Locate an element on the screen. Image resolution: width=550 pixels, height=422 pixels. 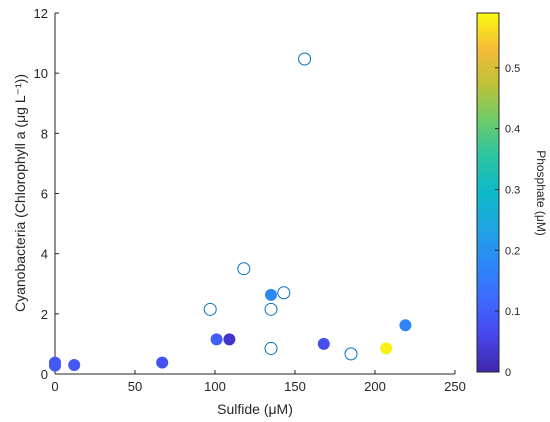
y-axis-label: Cyanobacteria (Chlorophyll a (μg L⁻¹)) is located at coordinates (20, 193).